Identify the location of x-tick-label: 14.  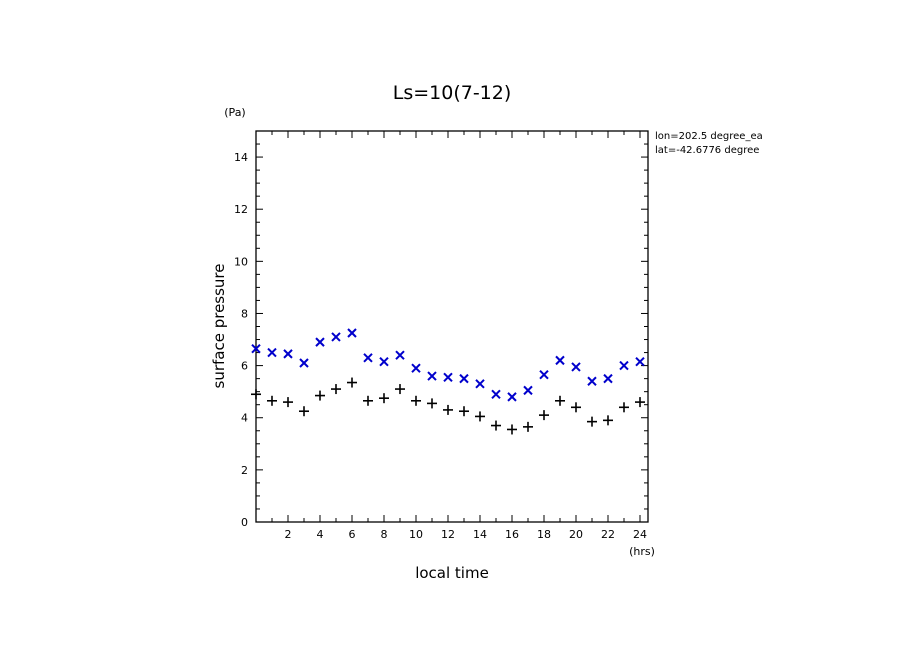
(480, 534).